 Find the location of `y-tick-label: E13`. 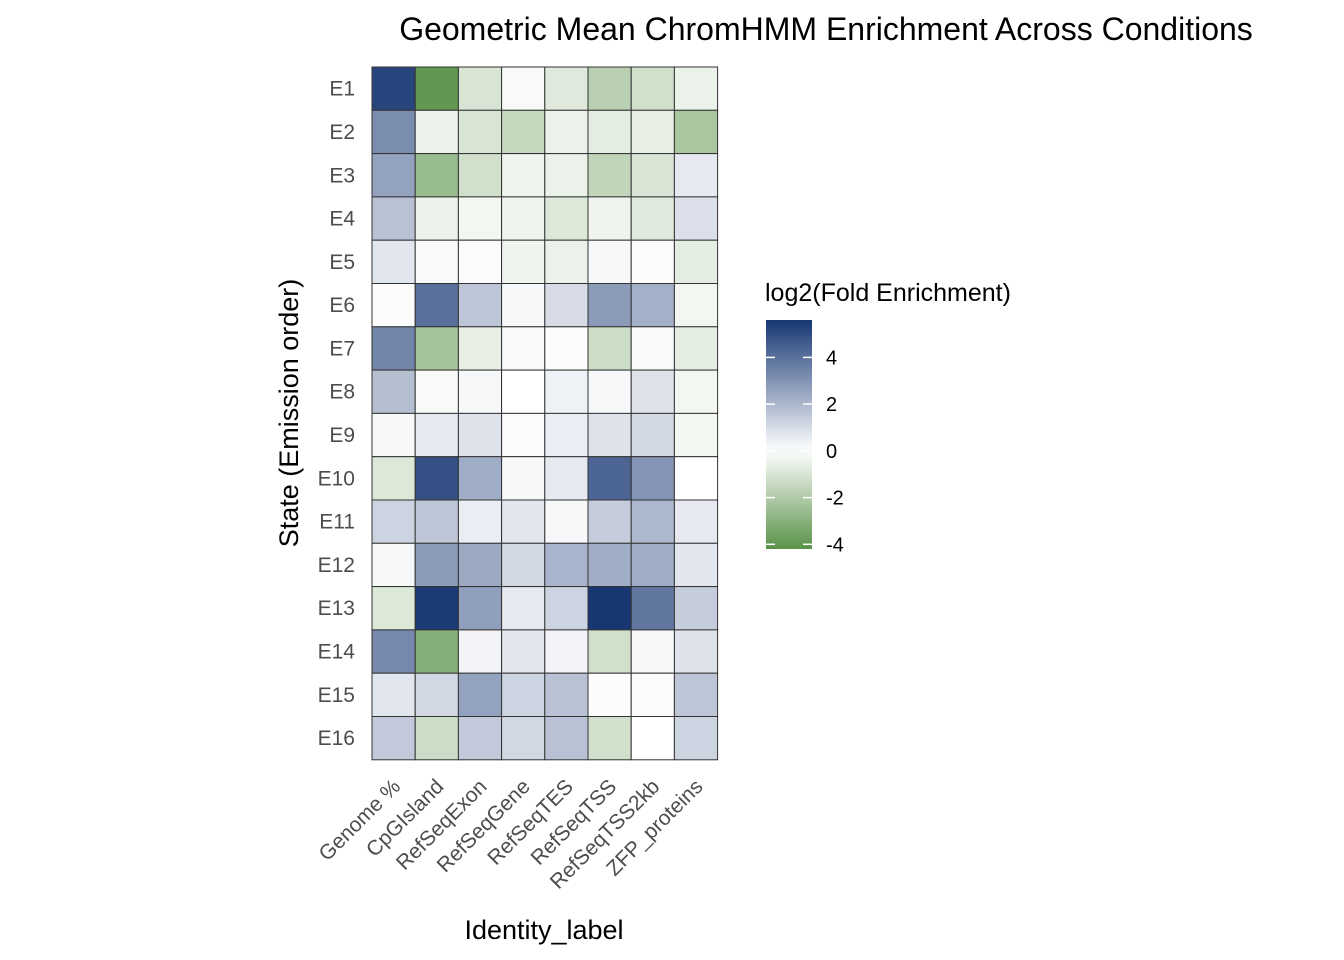

y-tick-label: E13 is located at coordinates (336, 608).